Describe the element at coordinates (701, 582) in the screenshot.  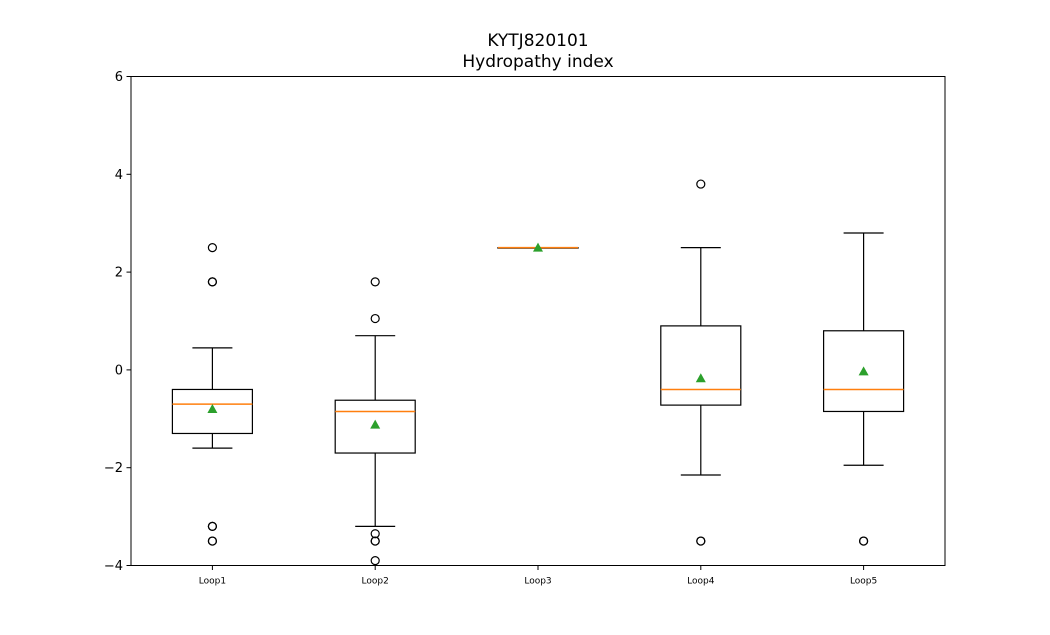
I see `x-tick-label: Loop4` at that location.